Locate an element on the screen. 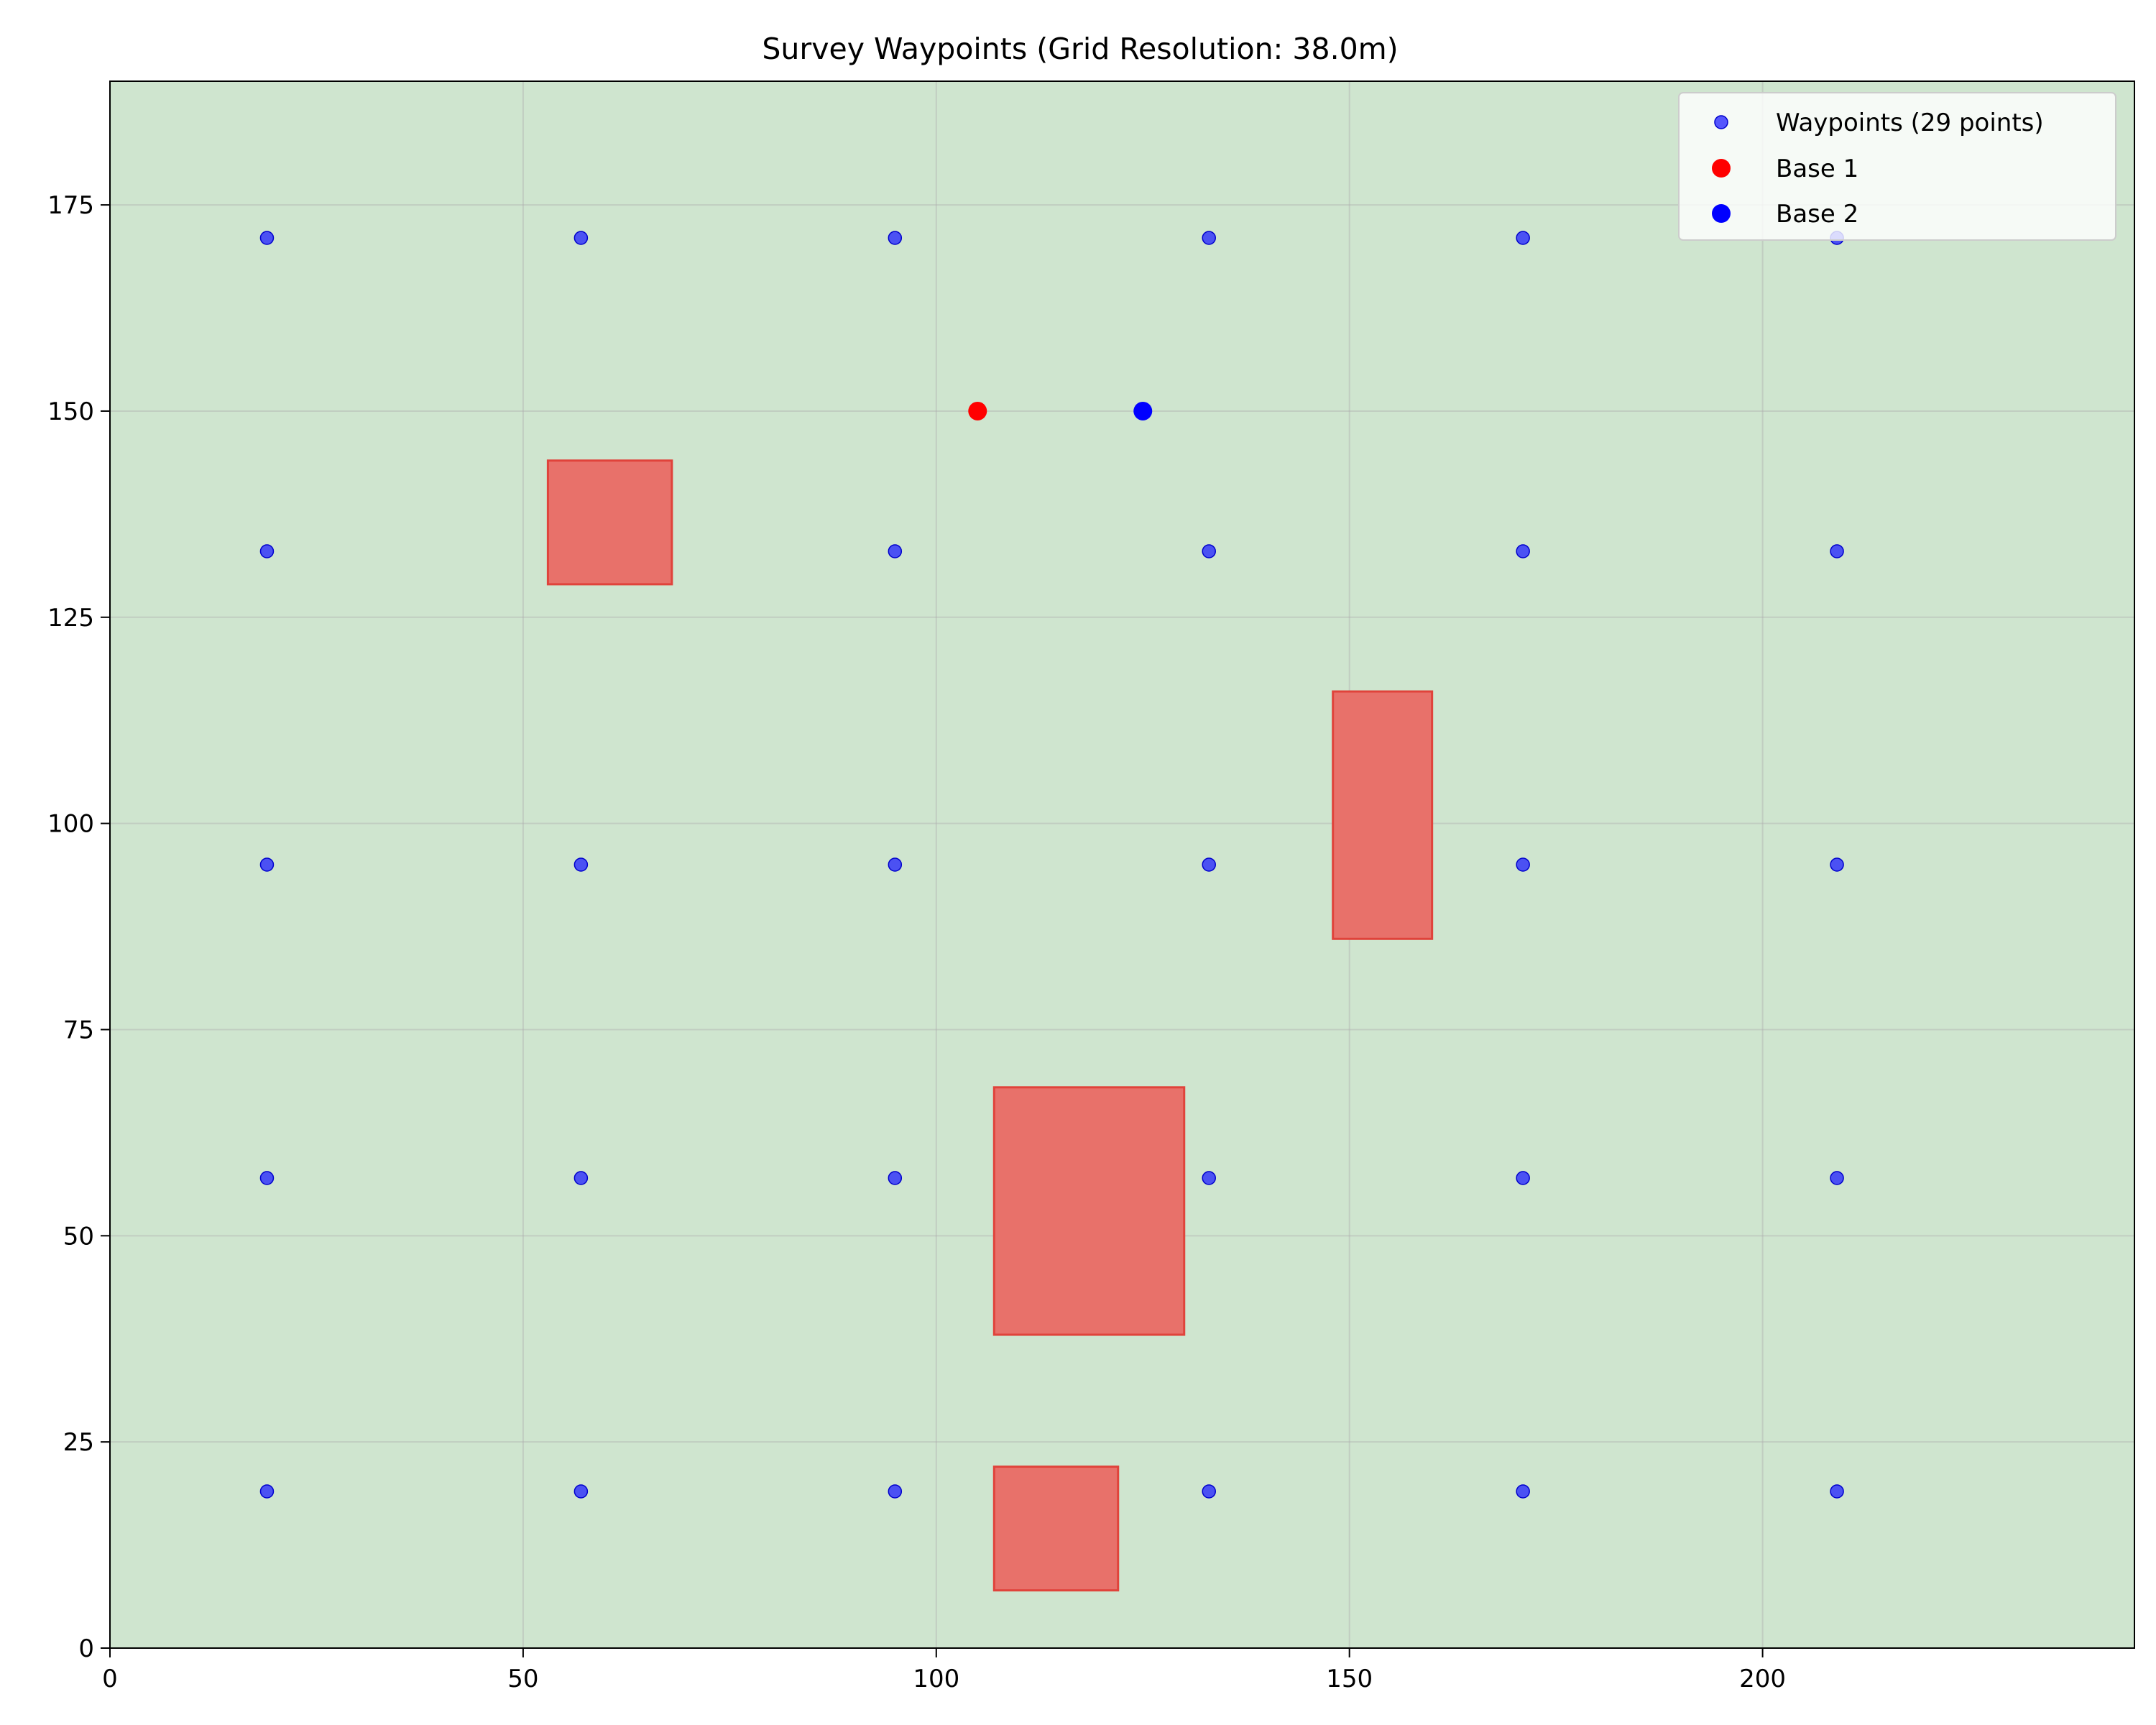 This screenshot has height=1725, width=2156. legend-label: Waypoints (29 points) is located at coordinates (1910, 123).